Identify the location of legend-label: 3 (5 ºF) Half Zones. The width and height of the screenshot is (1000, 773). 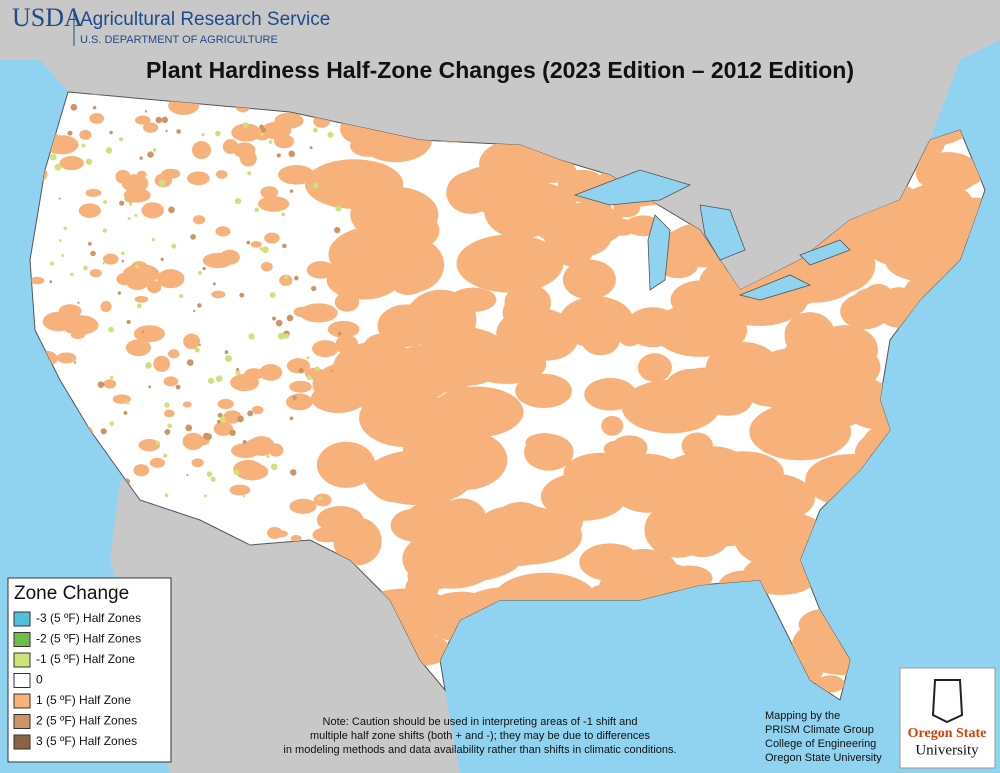
(86, 741).